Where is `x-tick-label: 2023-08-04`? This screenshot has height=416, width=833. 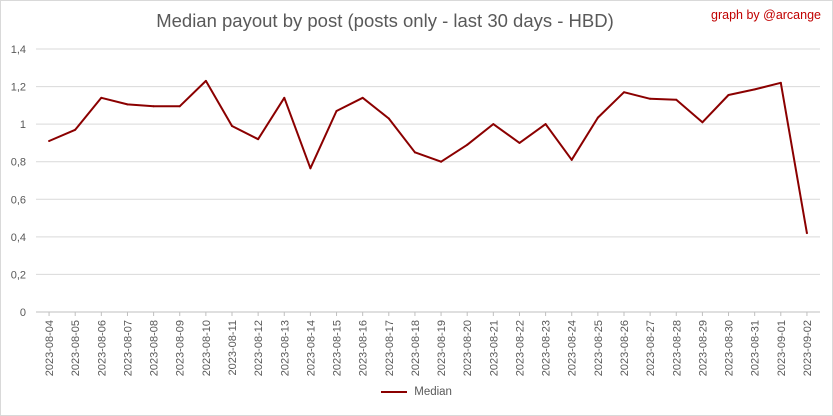
x-tick-label: 2023-08-04 is located at coordinates (50, 348).